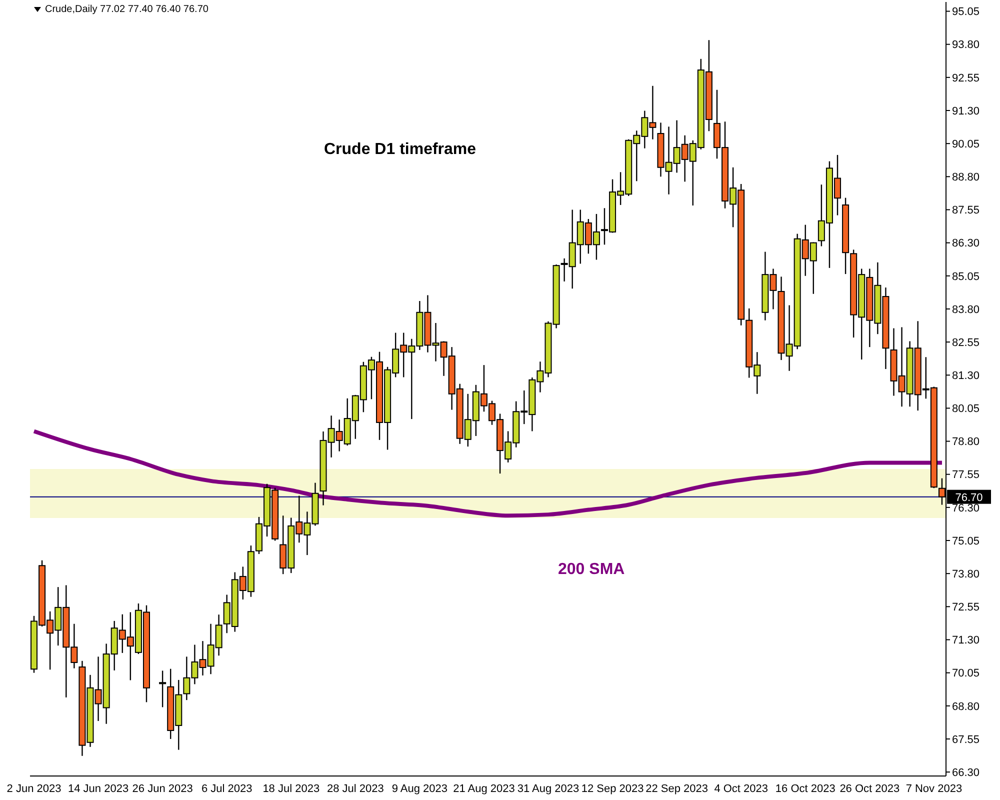 The height and width of the screenshot is (800, 1000). Describe the element at coordinates (966, 376) in the screenshot. I see `y-tick-label: 81.30` at that location.